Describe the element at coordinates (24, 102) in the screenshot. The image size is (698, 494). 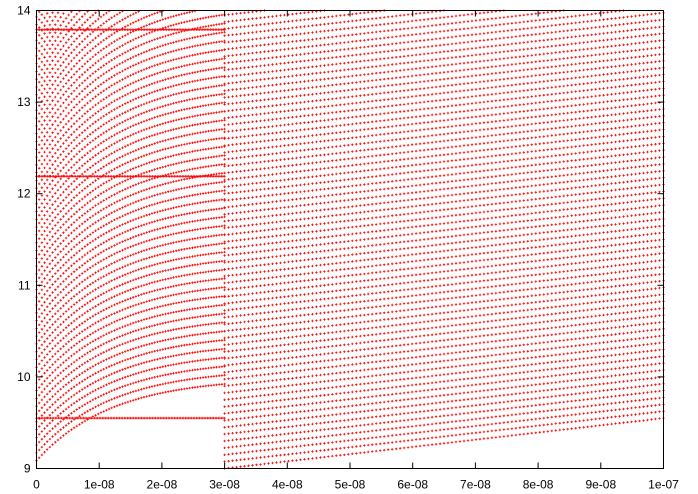
I see `y-tick-label: 13` at that location.